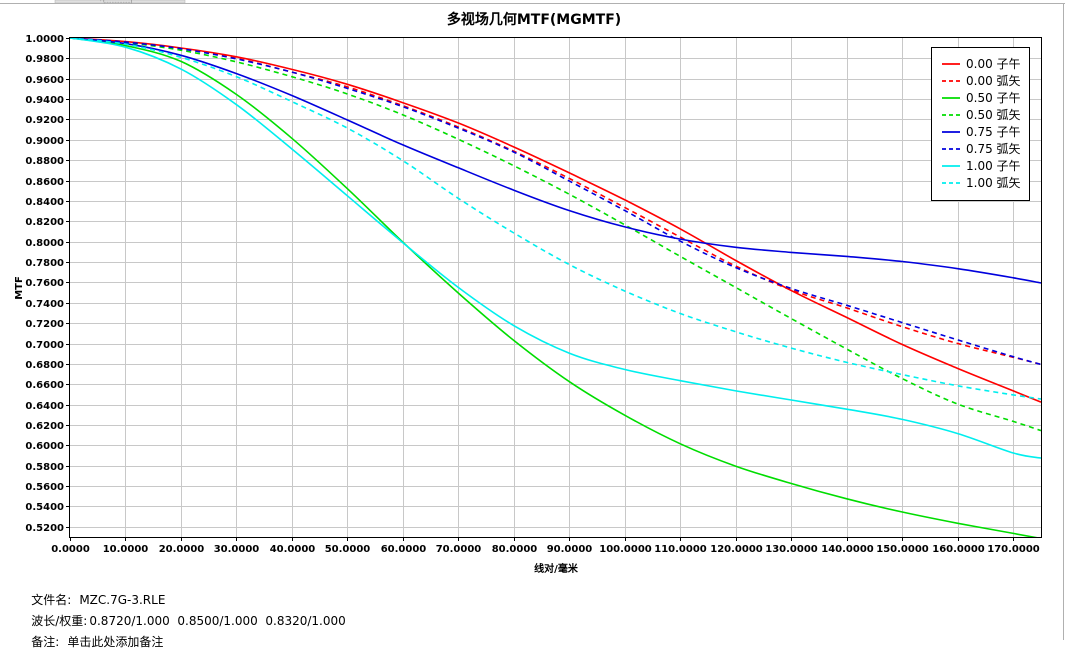  I want to click on y-tick-label: 0.6600, so click(44, 385).